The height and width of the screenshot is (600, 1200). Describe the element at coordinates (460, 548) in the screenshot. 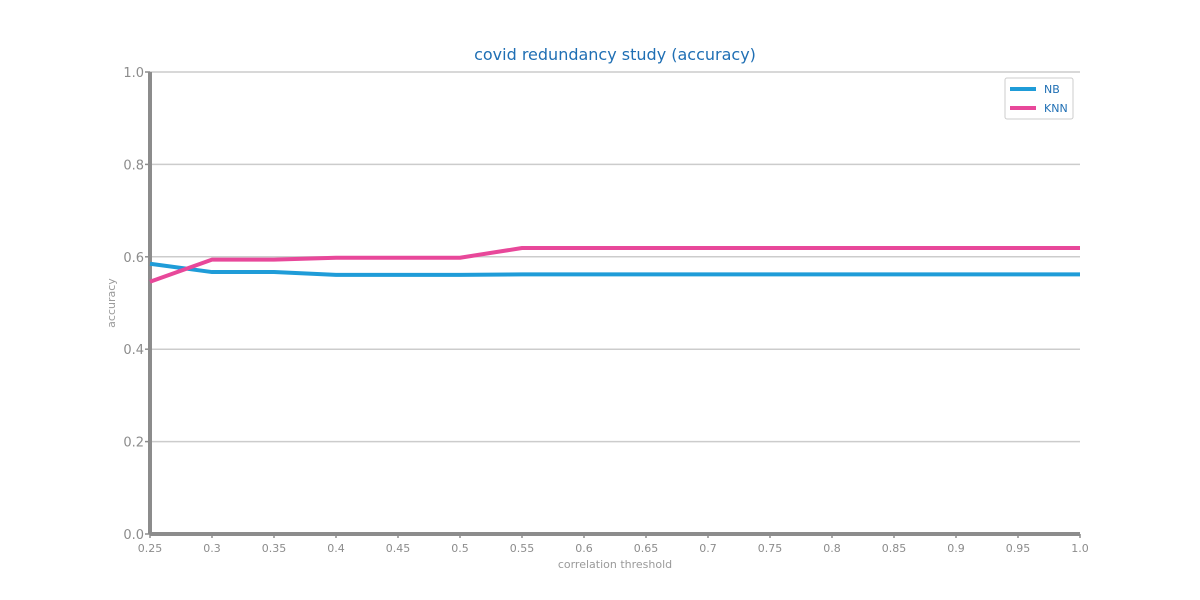

I see `x-tick-label: 0.5` at that location.